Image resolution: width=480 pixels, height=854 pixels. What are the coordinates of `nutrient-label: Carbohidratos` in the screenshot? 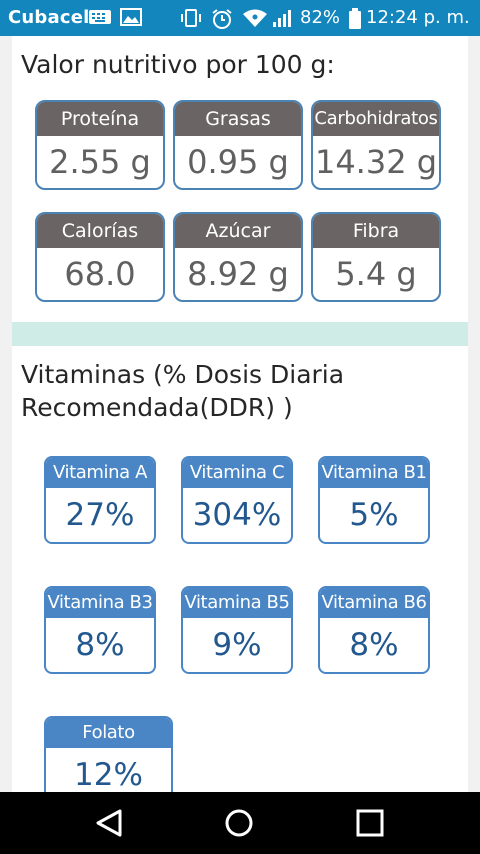 It's located at (376, 119).